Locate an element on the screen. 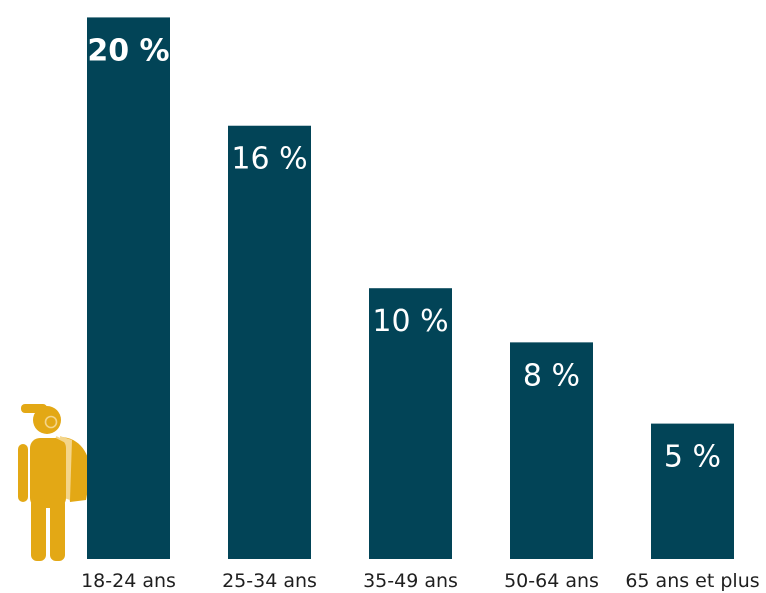 The height and width of the screenshot is (593, 766). category-label: 25-34 ans is located at coordinates (269, 581).